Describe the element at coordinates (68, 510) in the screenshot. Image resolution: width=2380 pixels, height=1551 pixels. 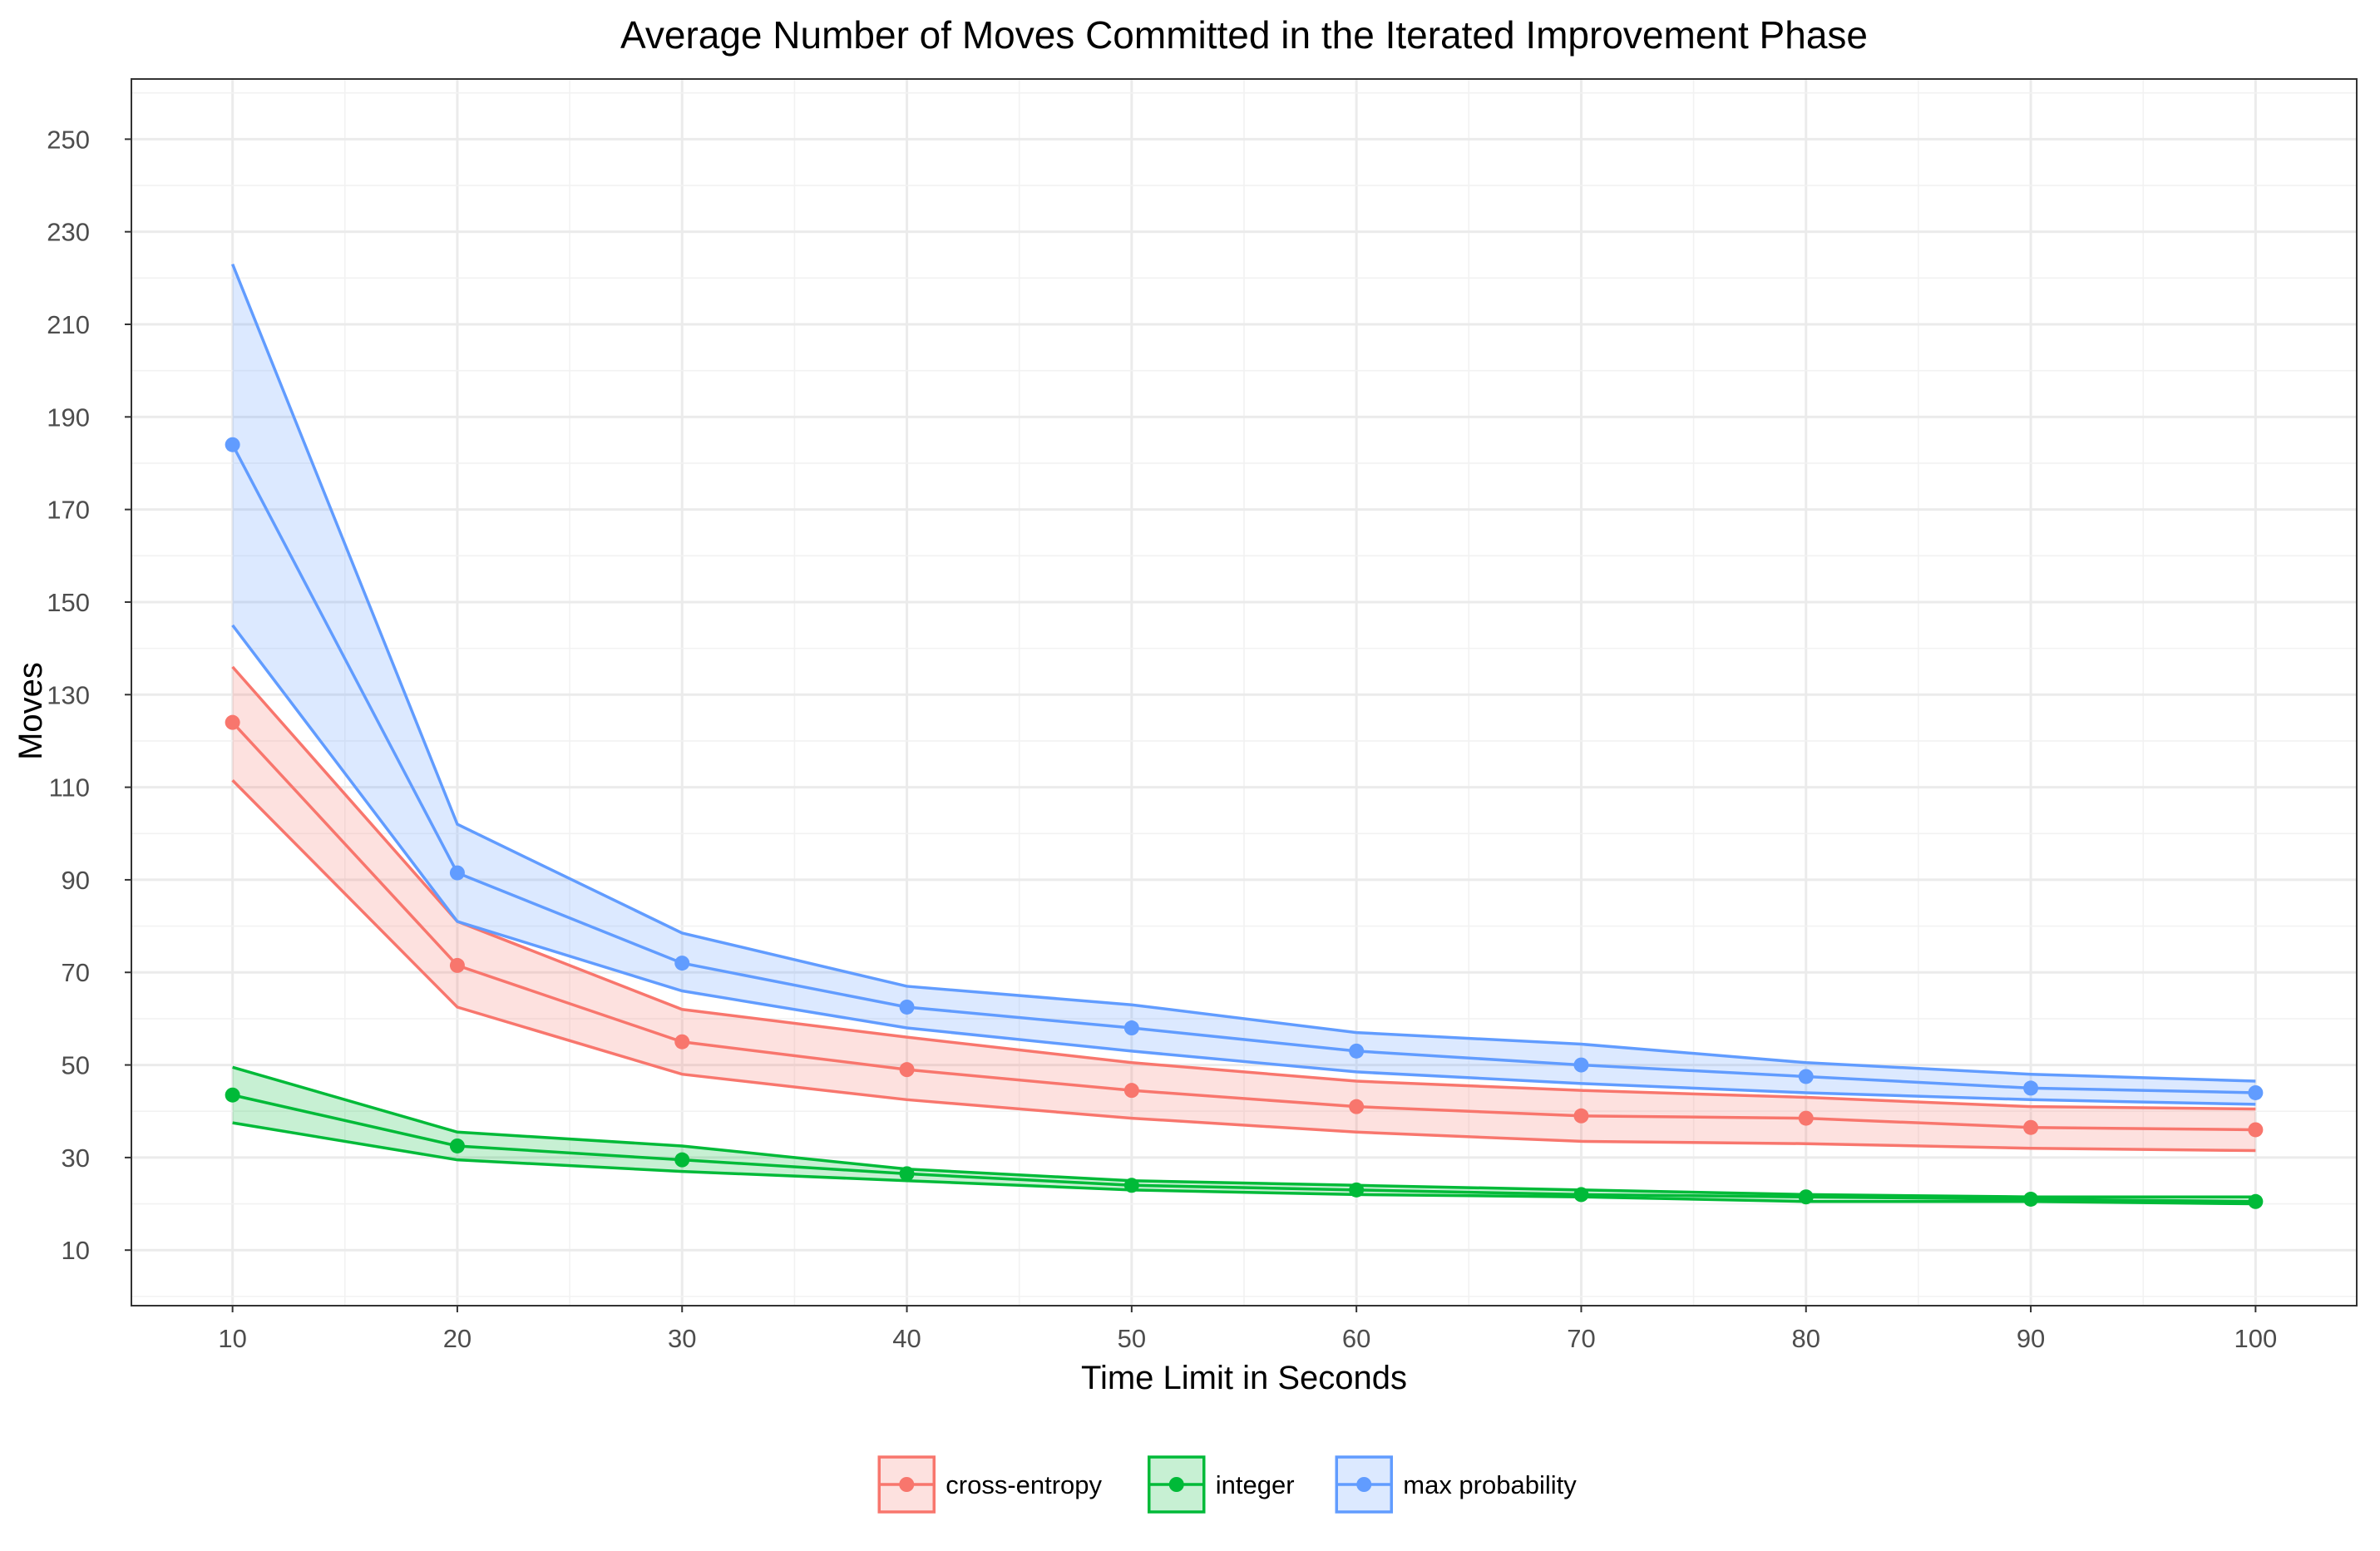
I see `y-tick-label: 170` at that location.